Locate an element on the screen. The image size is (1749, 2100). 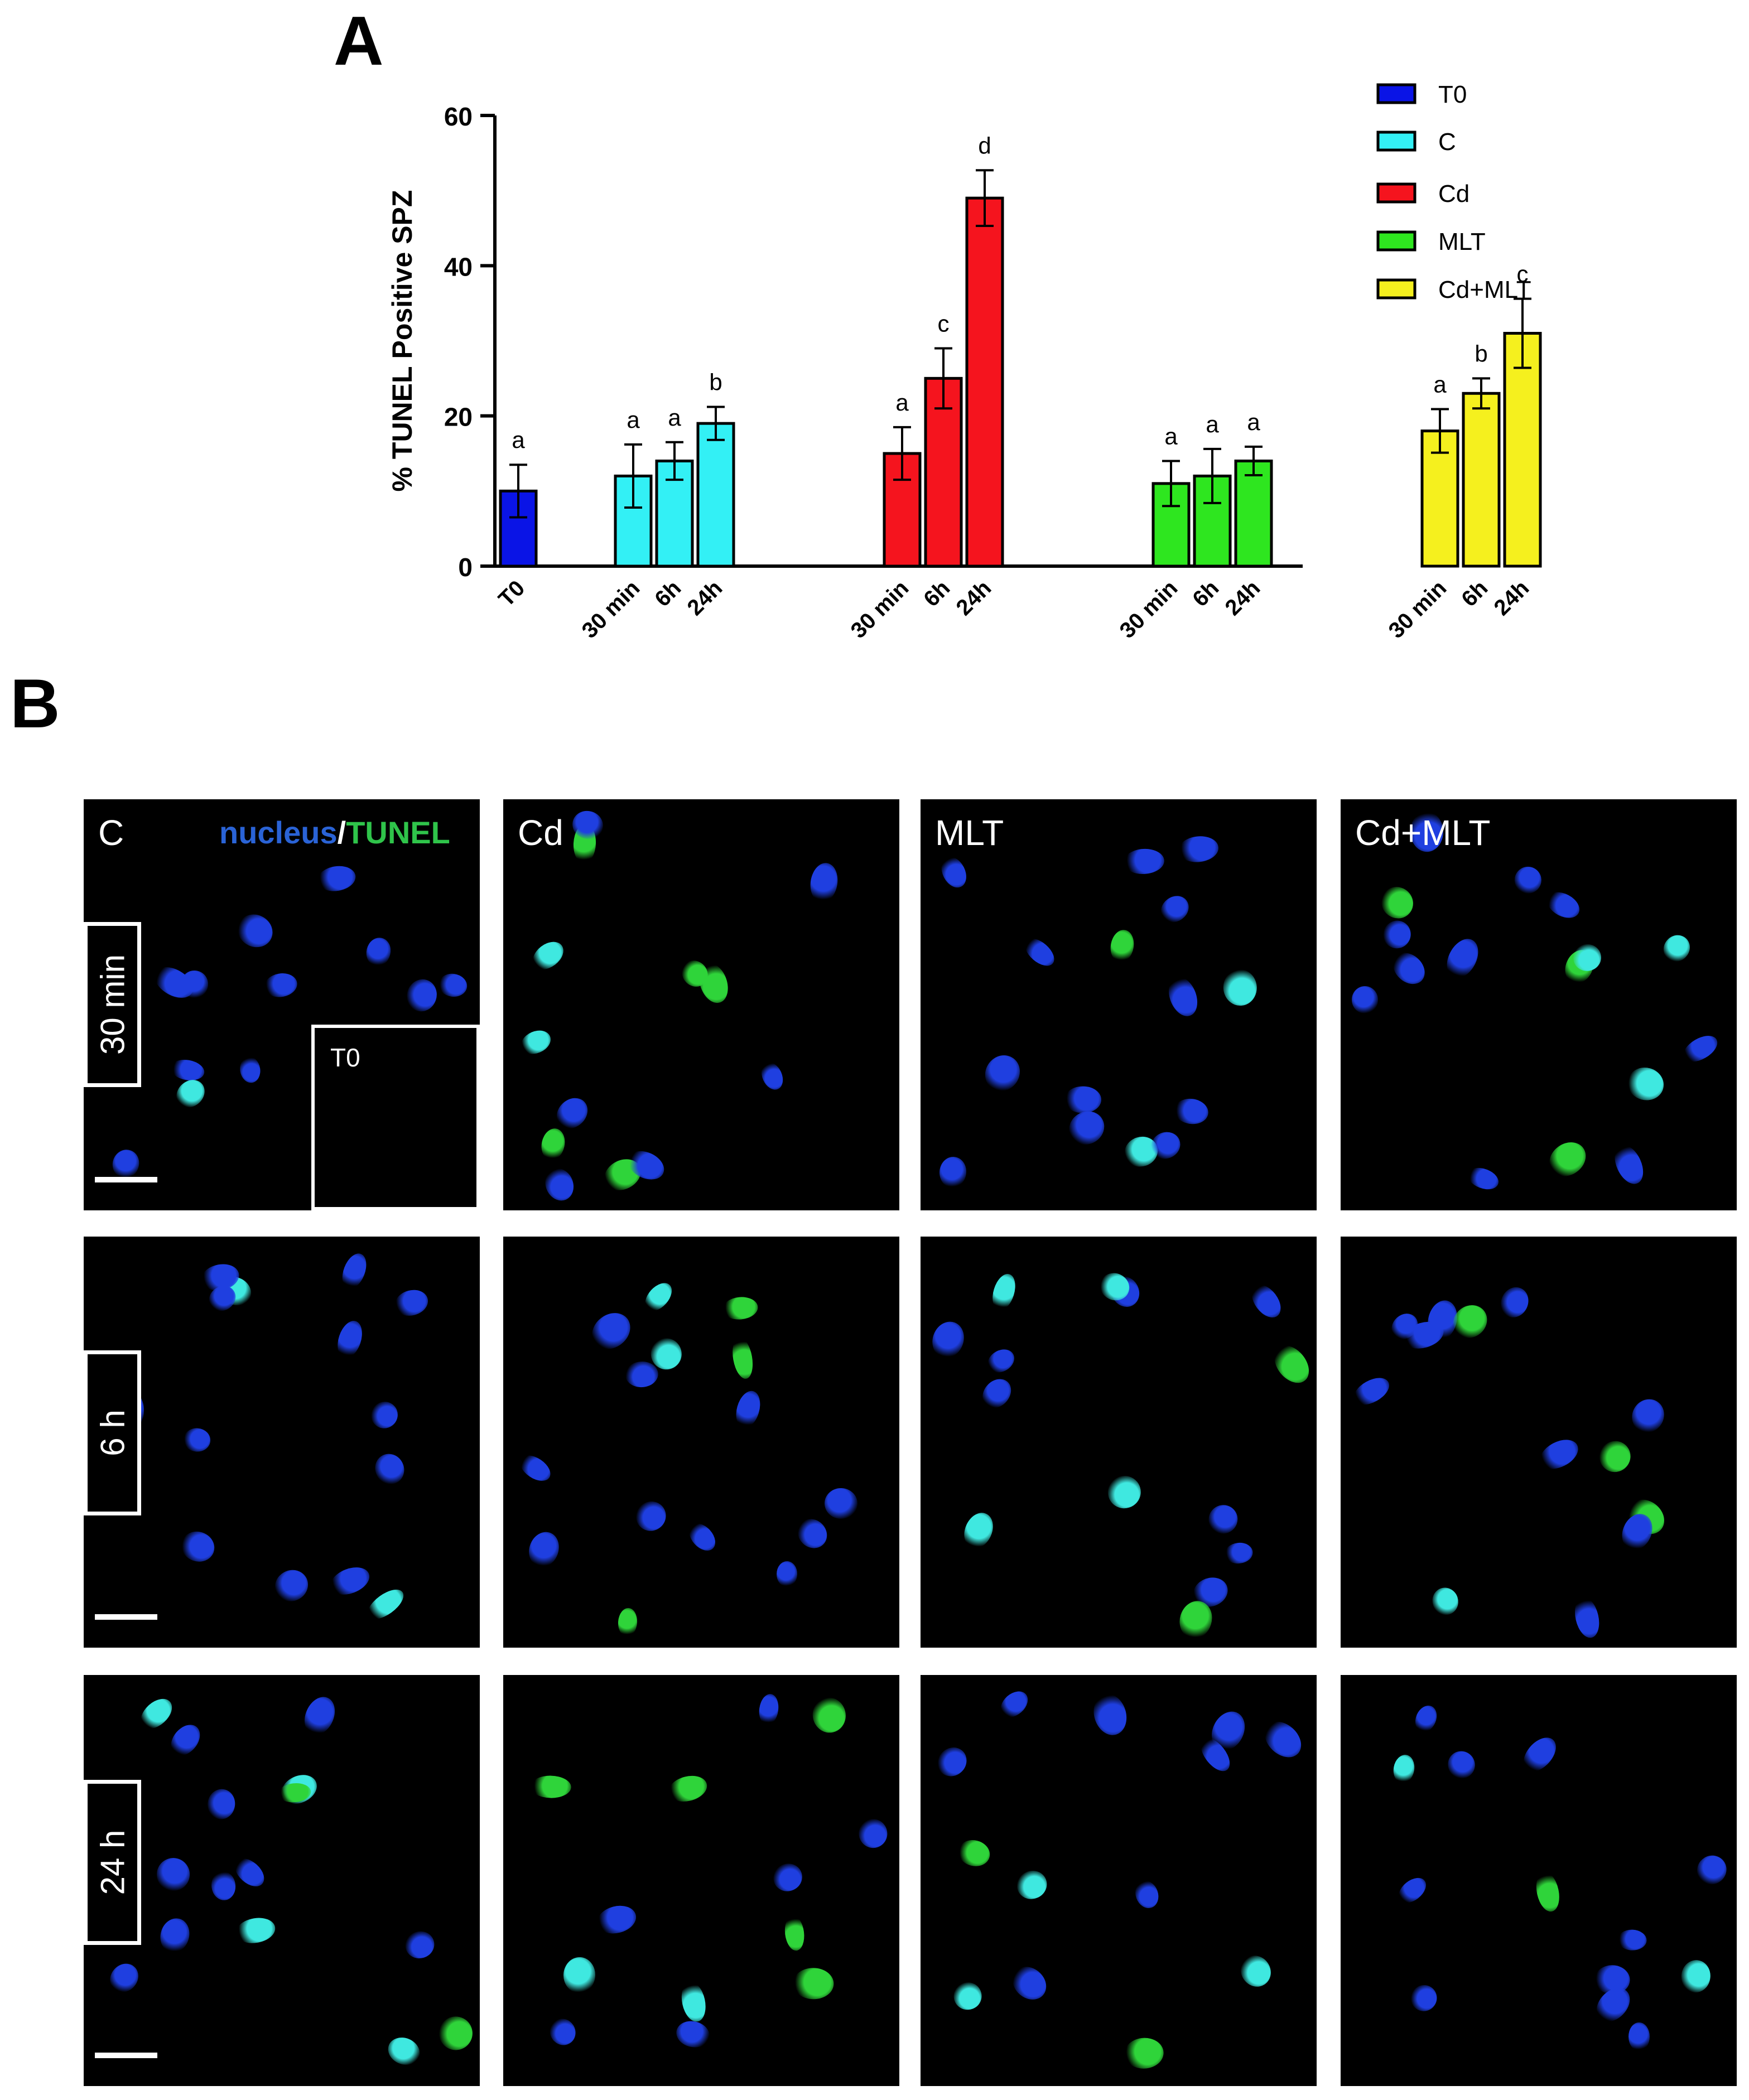
time-point-text: 6 h is located at coordinates (112, 1432).